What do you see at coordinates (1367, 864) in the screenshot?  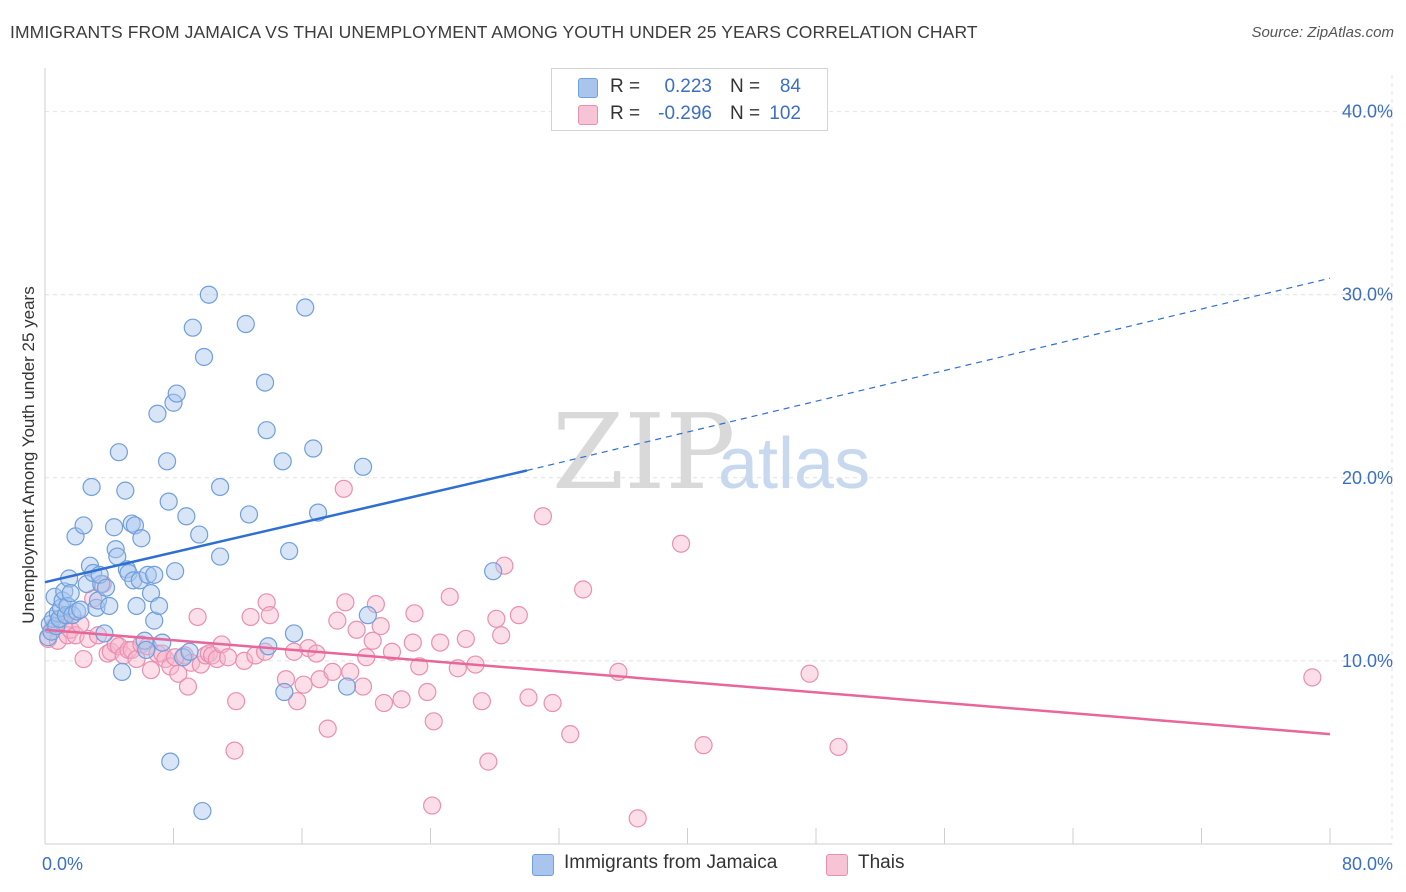 I see `x-tick-label: 80.0%` at bounding box center [1367, 864].